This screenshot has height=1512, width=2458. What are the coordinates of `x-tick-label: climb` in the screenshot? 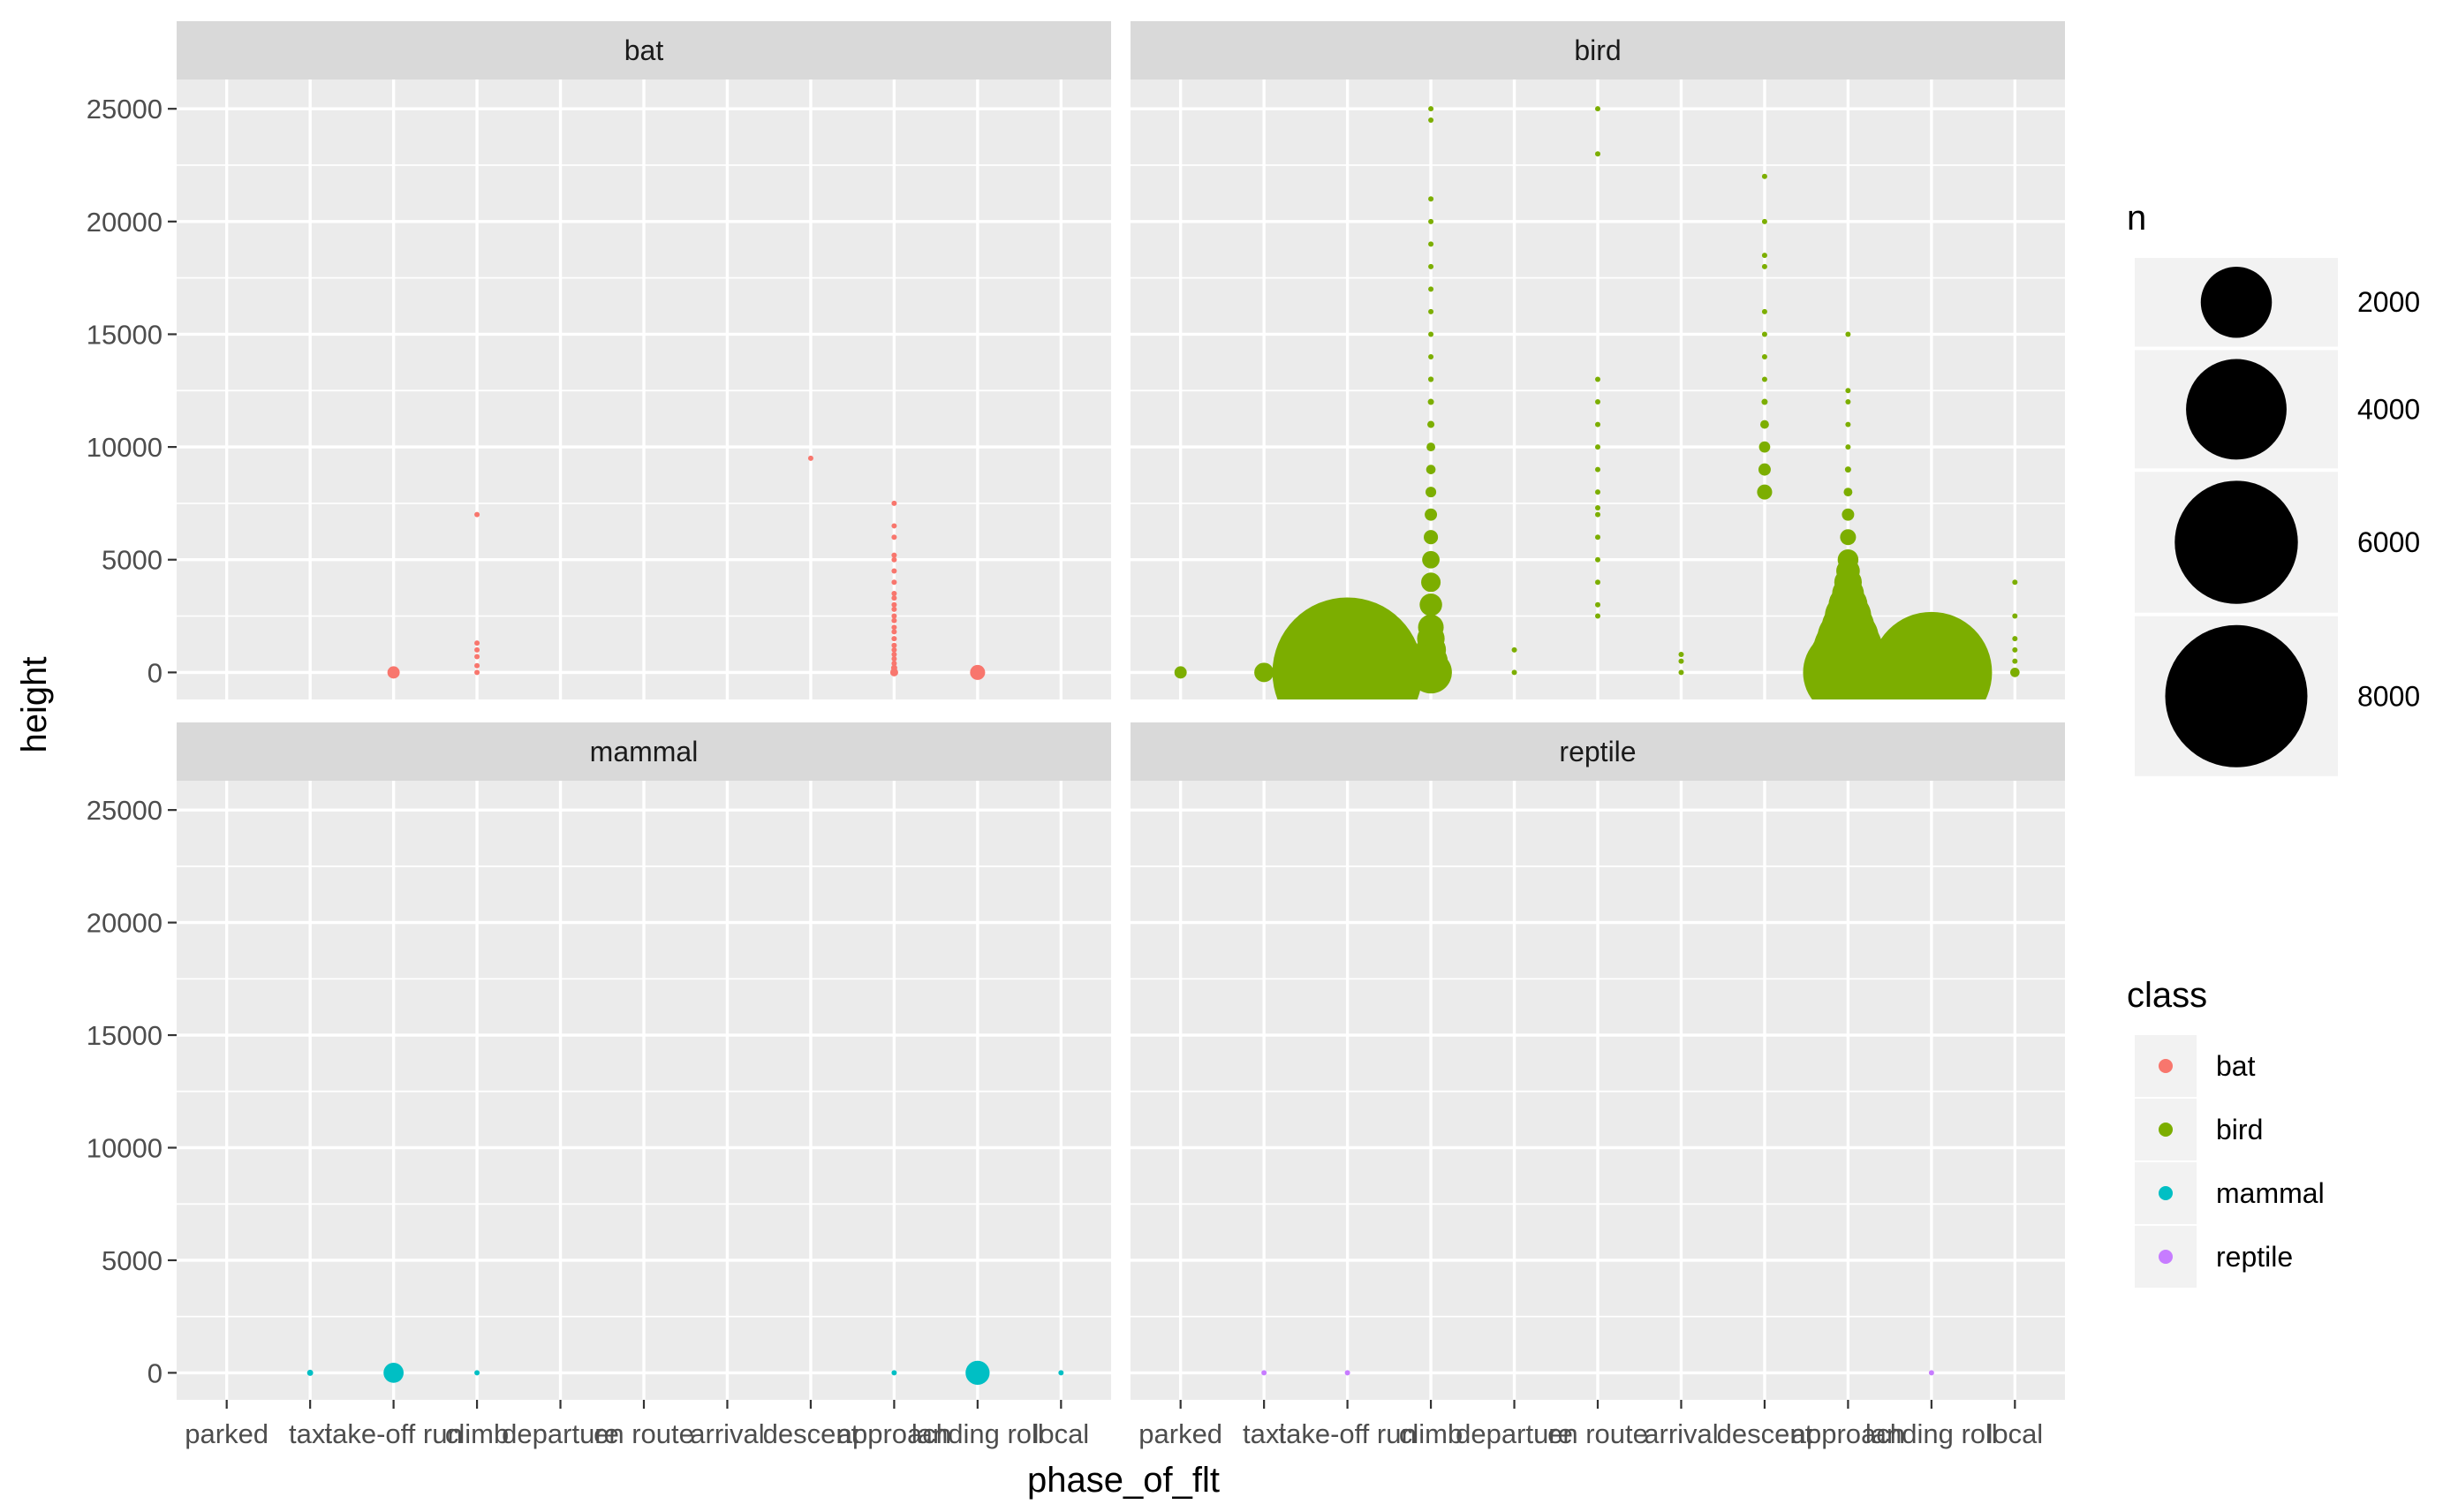 It's located at (1431, 1434).